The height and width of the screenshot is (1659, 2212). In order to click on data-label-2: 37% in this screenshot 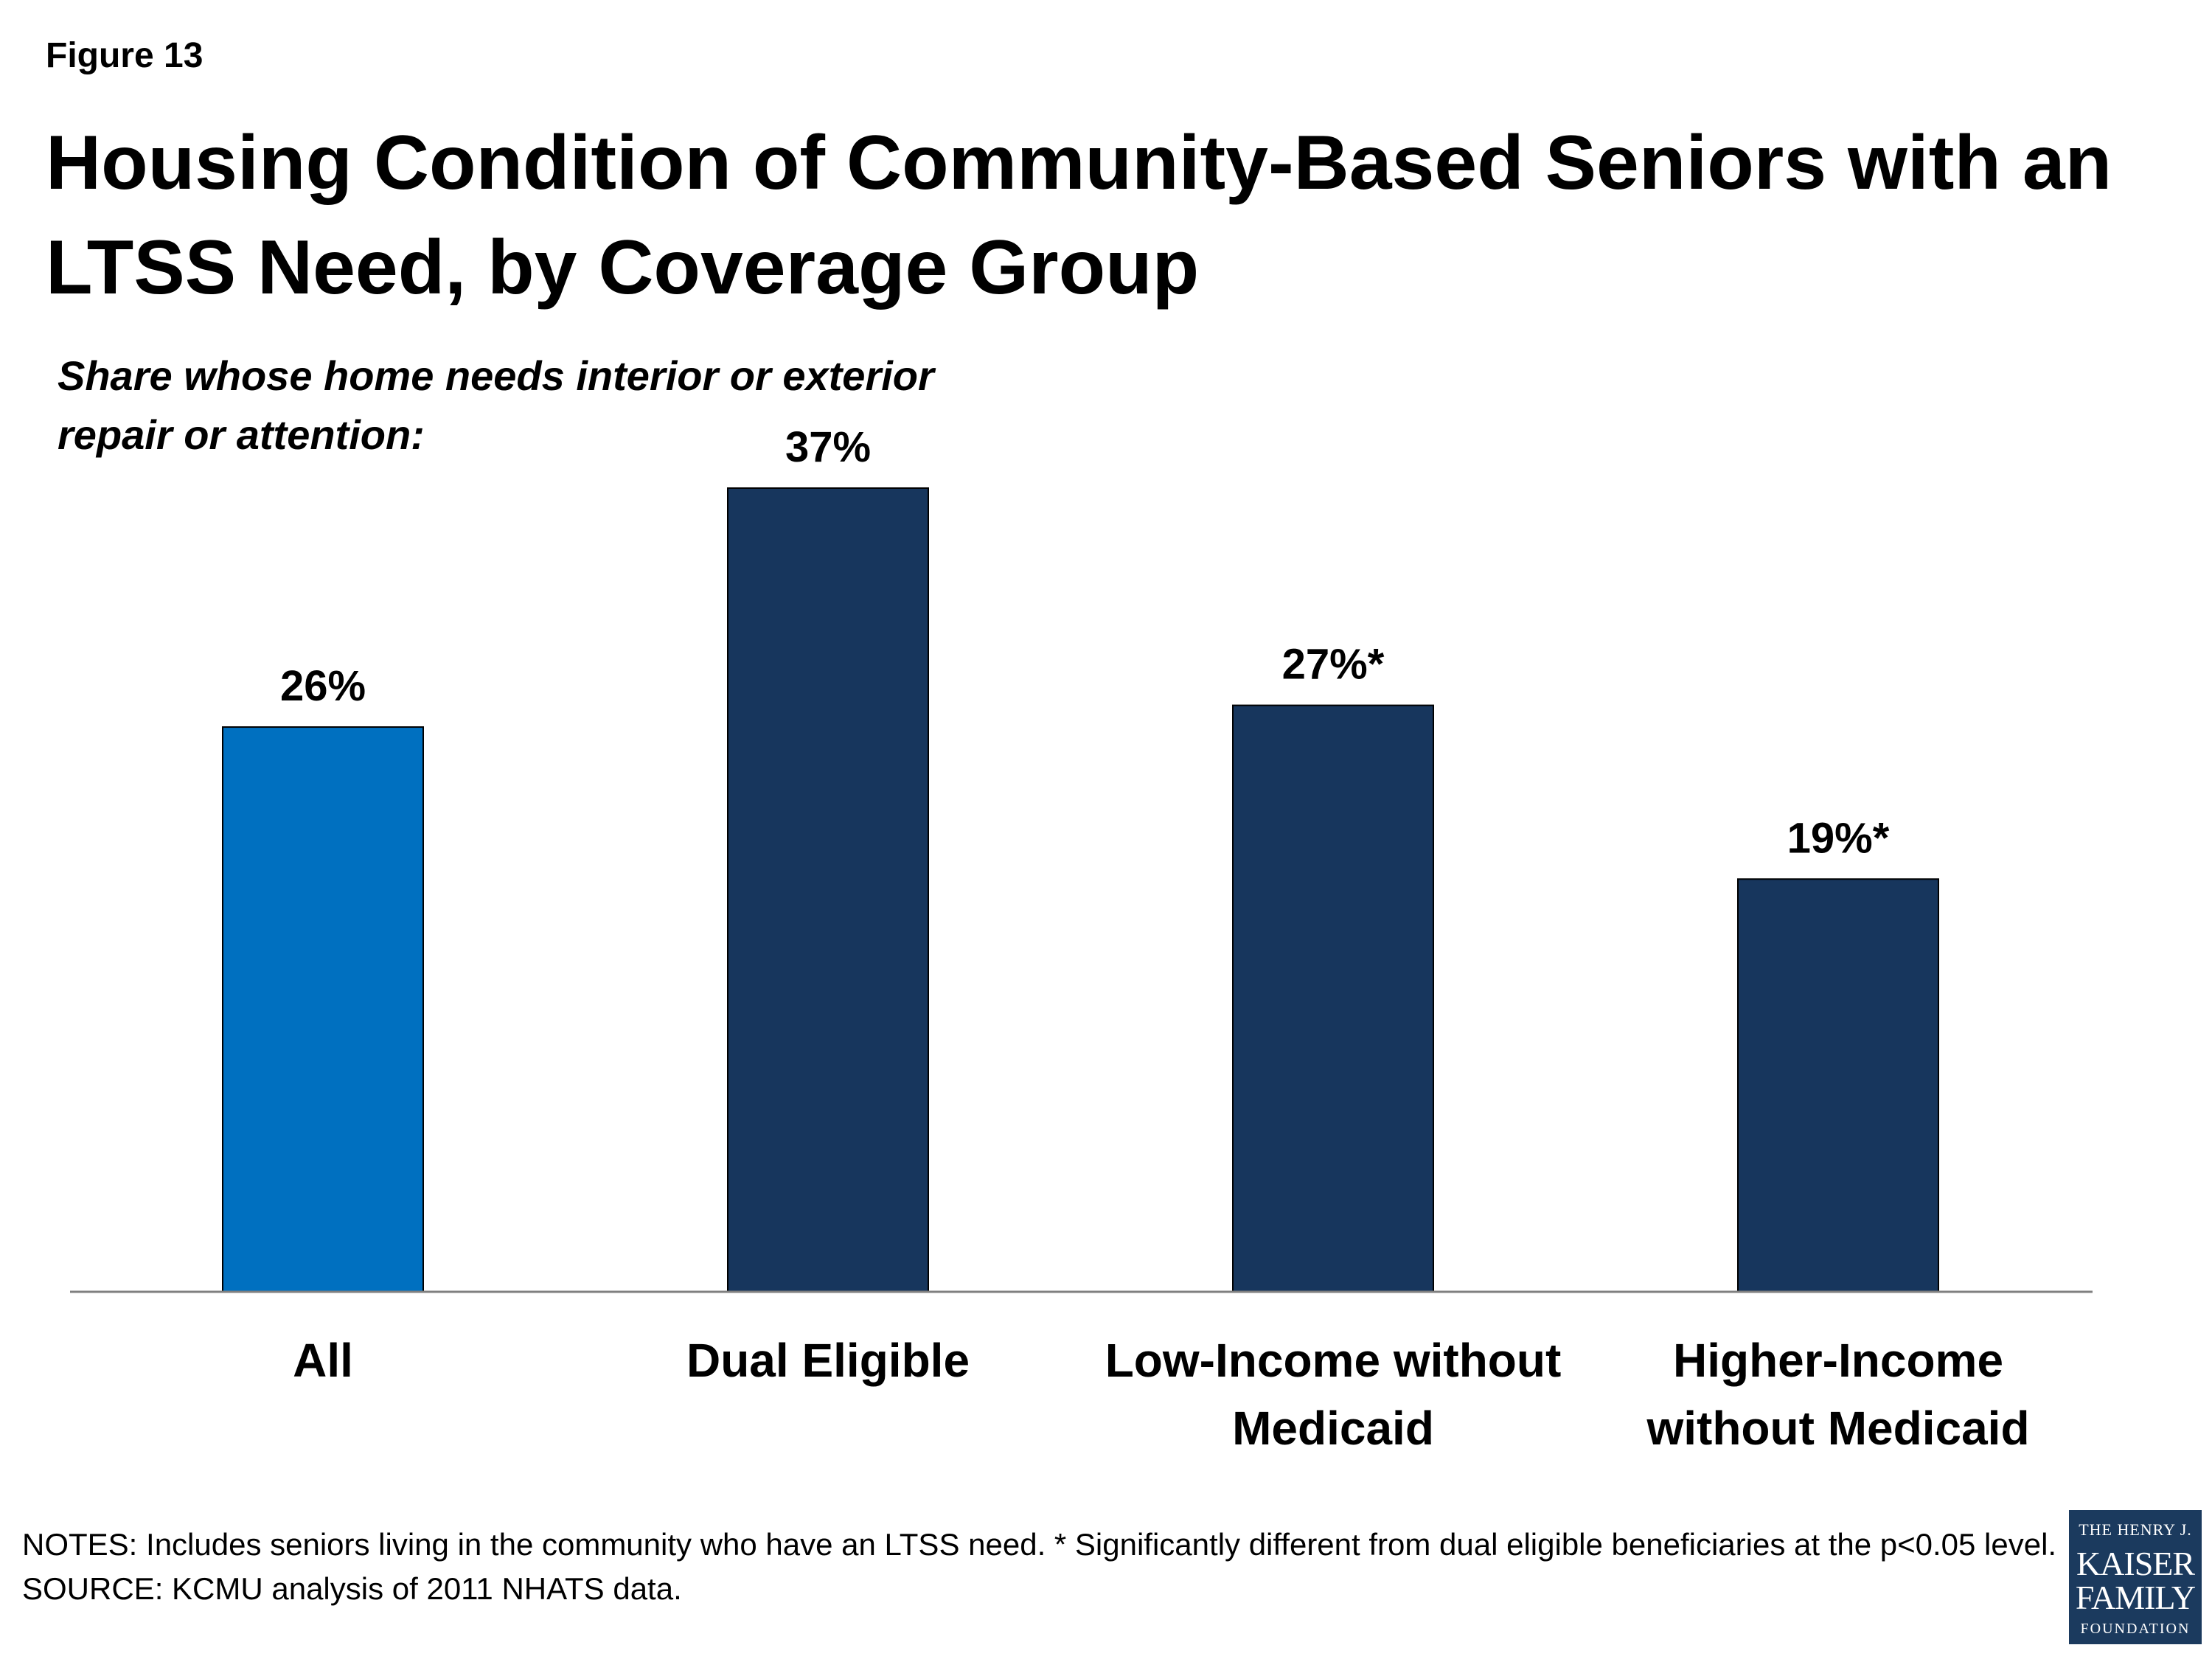, I will do `click(828, 447)`.